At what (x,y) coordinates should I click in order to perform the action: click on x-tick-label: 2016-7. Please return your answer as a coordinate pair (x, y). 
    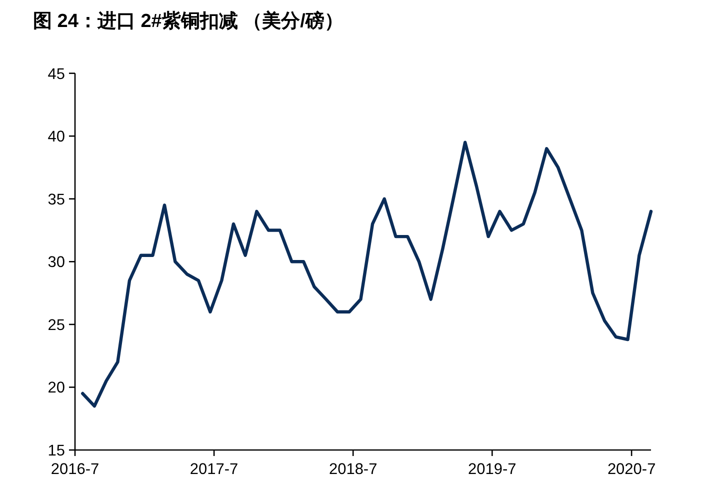
    Looking at the image, I should click on (75, 469).